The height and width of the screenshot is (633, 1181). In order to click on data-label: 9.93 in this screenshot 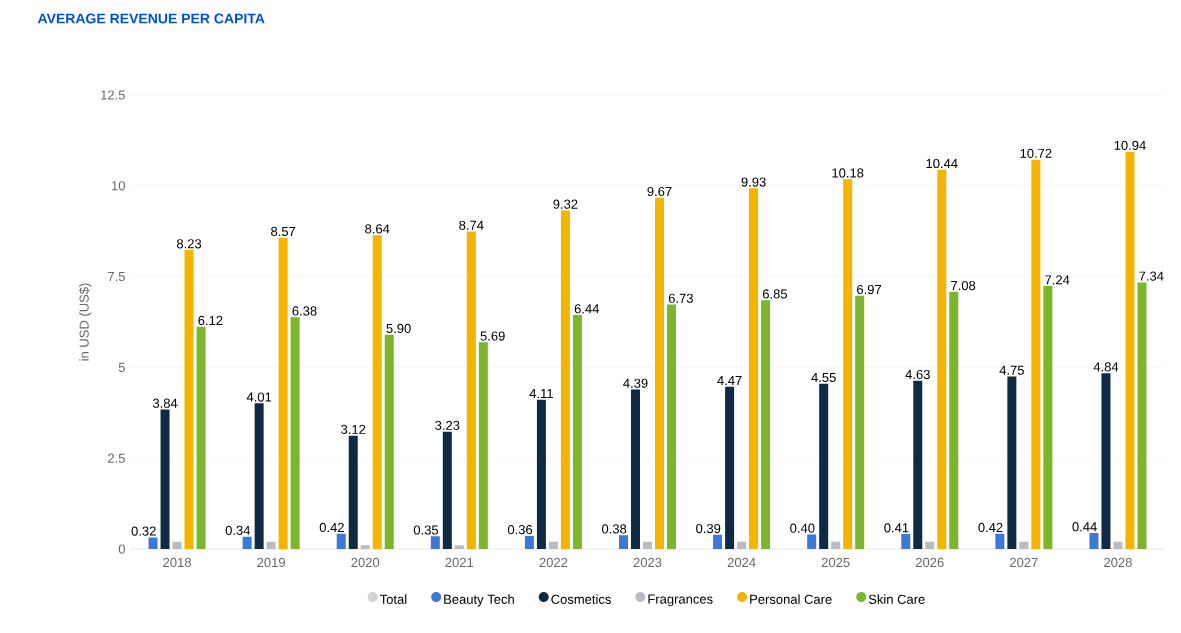, I will do `click(753, 182)`.